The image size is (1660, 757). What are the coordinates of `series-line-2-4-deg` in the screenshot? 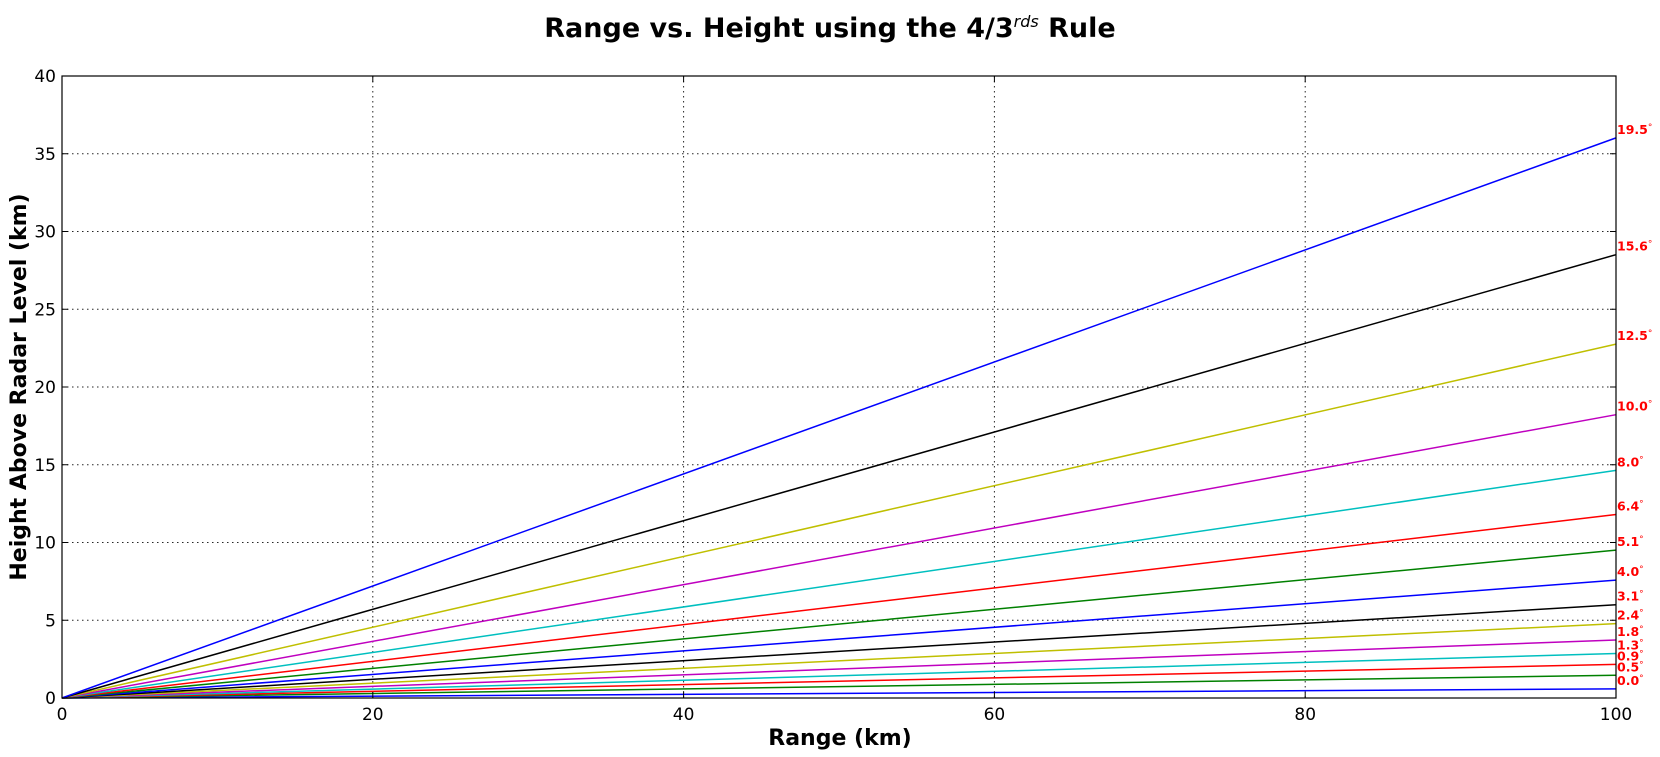 It's located at (839, 660).